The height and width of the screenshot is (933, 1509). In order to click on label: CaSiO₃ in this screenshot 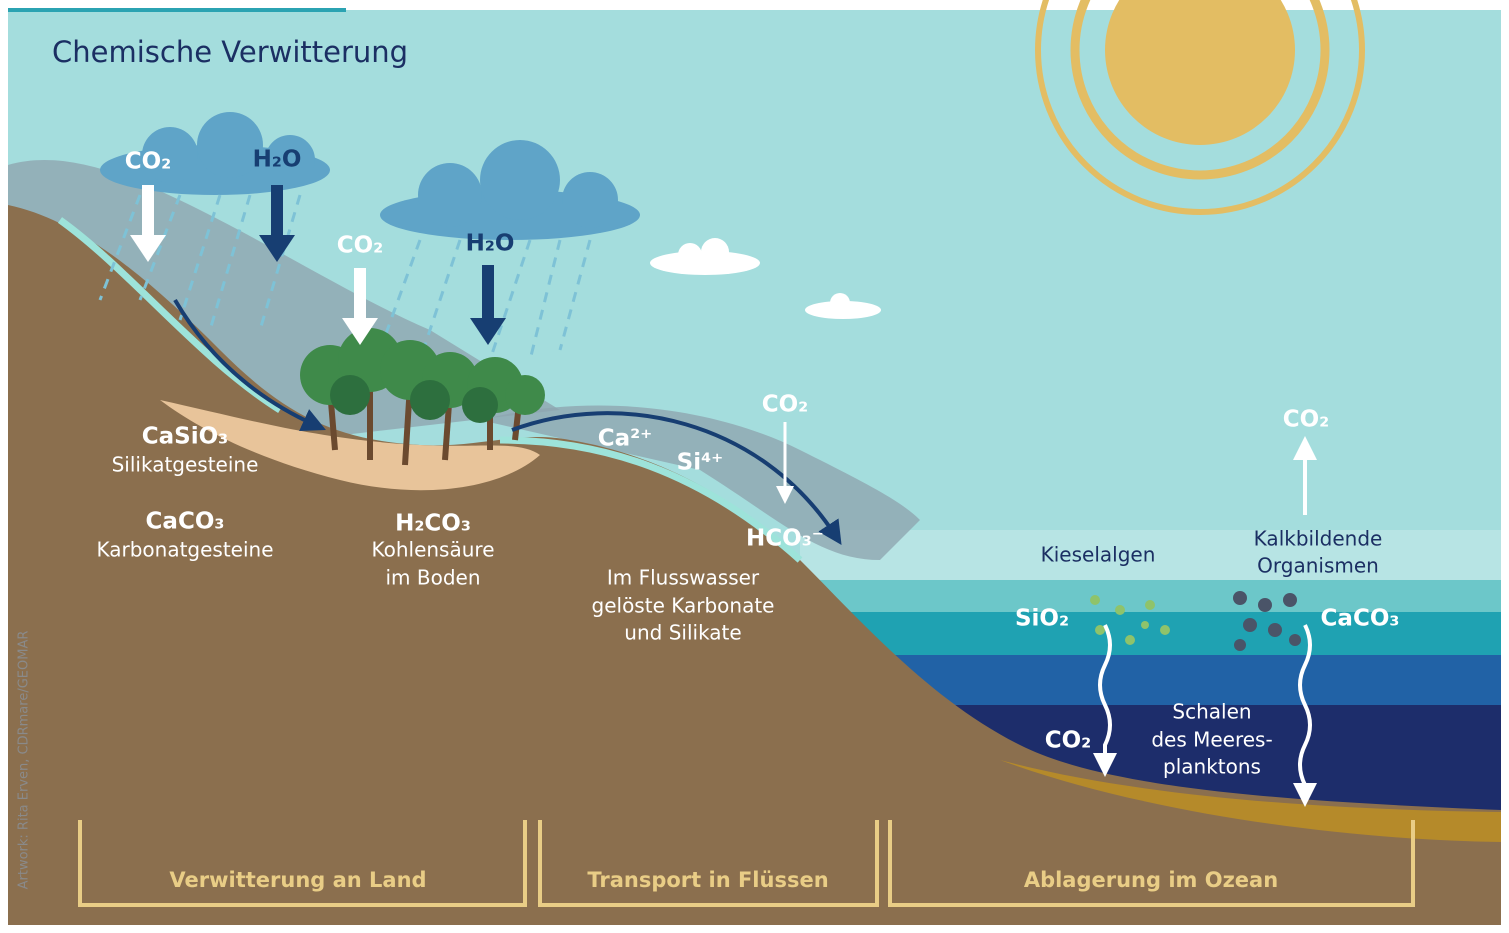, I will do `click(185, 437)`.